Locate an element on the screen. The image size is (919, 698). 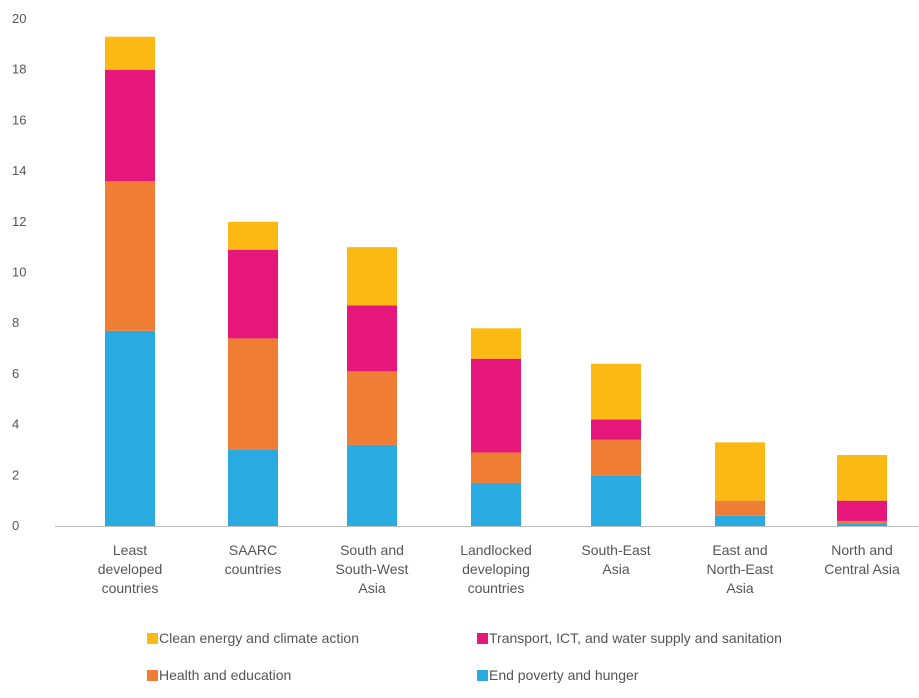
y-tick-label: 4 is located at coordinates (15, 424).